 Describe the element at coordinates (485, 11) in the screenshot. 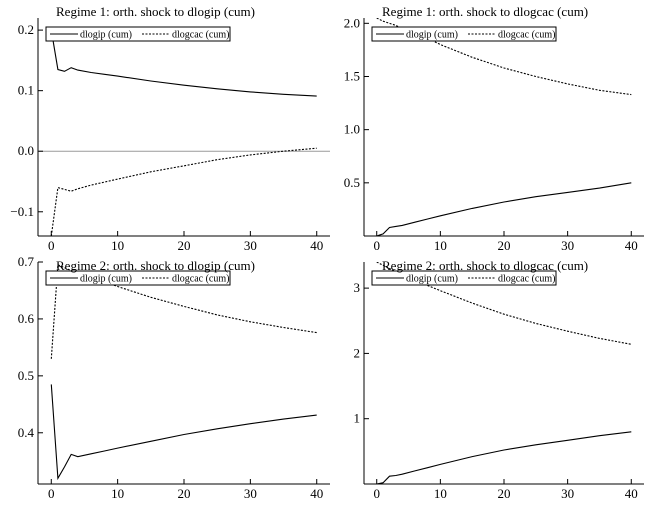

I see `chart-title: Regime 1: orth. shock to dlogcac (cum)` at that location.